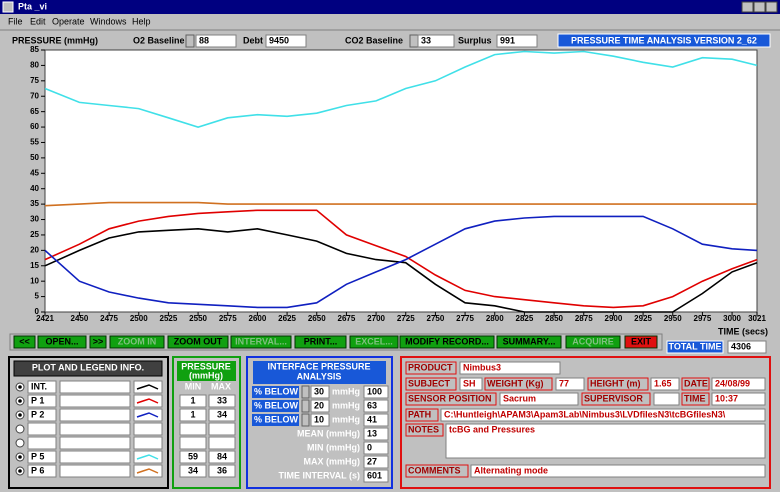  What do you see at coordinates (88, 368) in the screenshot?
I see `plot-panel-title-box` at bounding box center [88, 368].